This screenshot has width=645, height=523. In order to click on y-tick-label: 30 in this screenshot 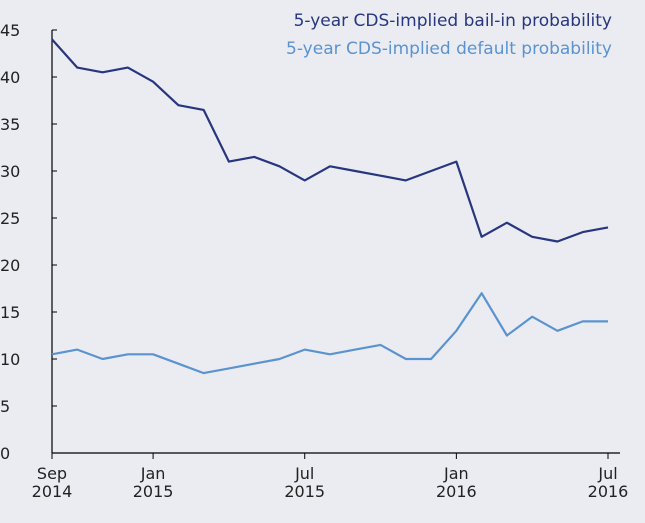, I will do `click(10, 171)`.